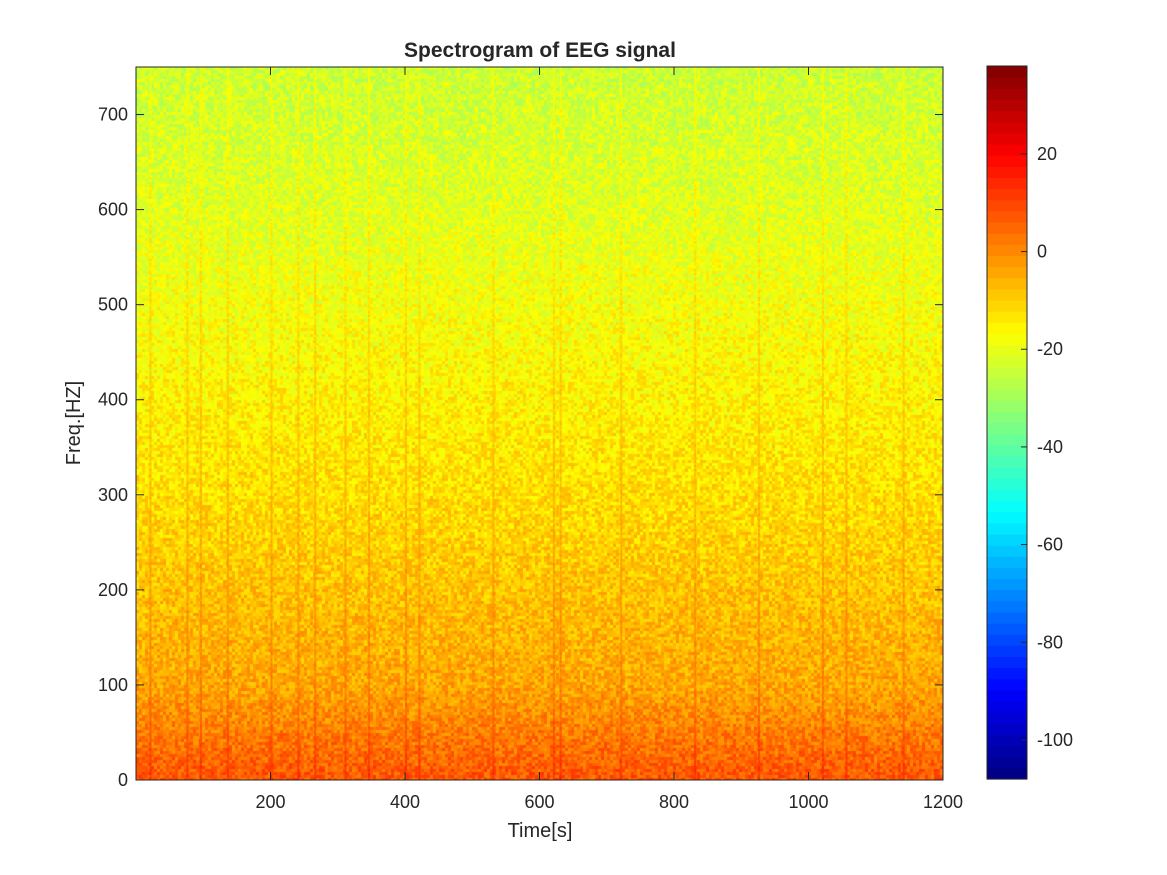  Describe the element at coordinates (1050, 642) in the screenshot. I see `colorbar-tick-label: -80` at that location.